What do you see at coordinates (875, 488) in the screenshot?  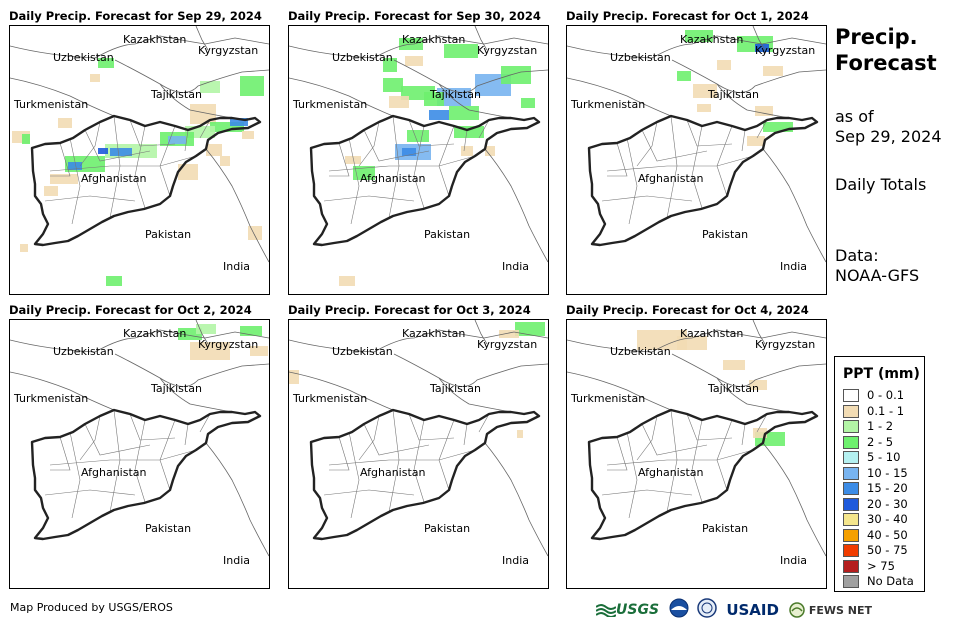 I see `legend-item: 15 - 20` at bounding box center [875, 488].